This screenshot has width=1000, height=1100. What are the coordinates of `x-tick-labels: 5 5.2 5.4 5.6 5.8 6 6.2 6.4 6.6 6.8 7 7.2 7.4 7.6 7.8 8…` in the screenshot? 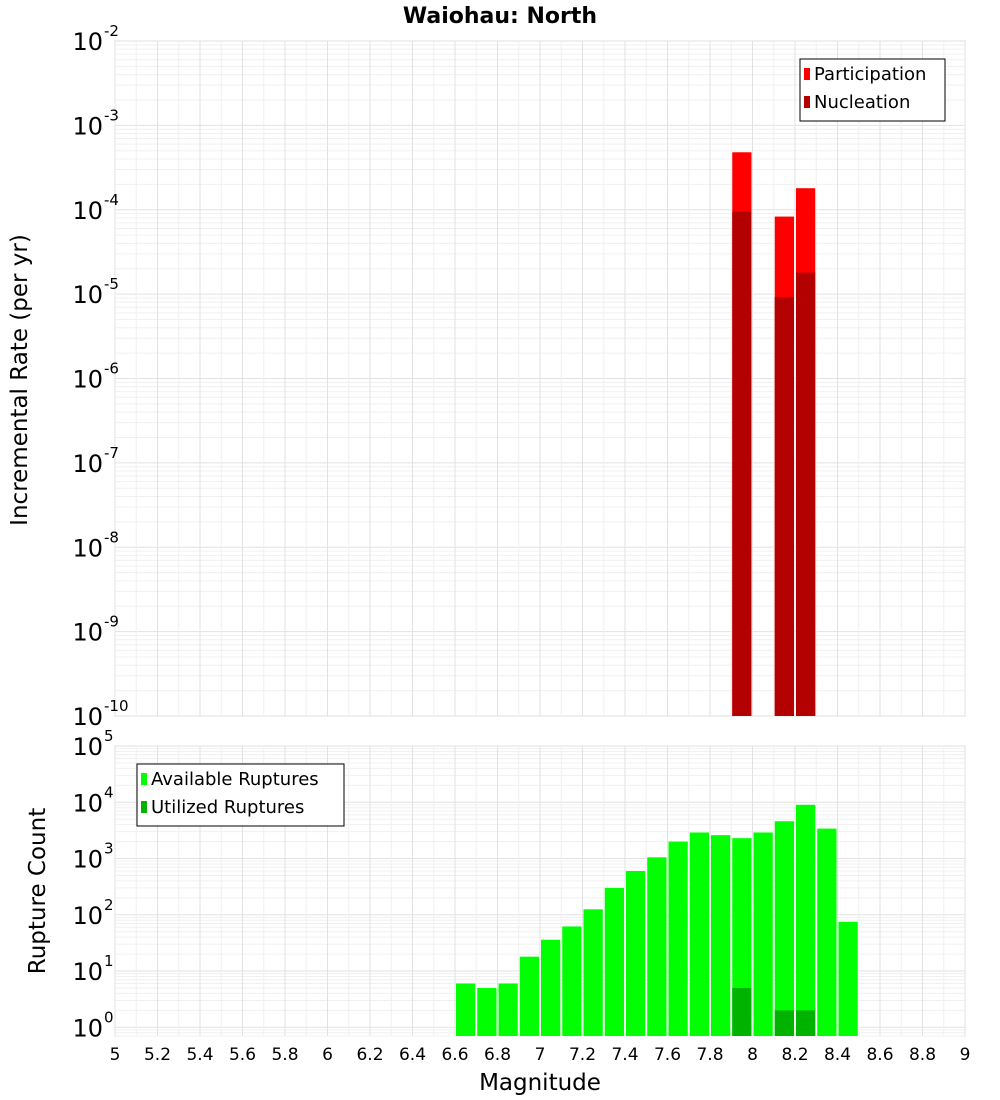 It's located at (540, 1055).